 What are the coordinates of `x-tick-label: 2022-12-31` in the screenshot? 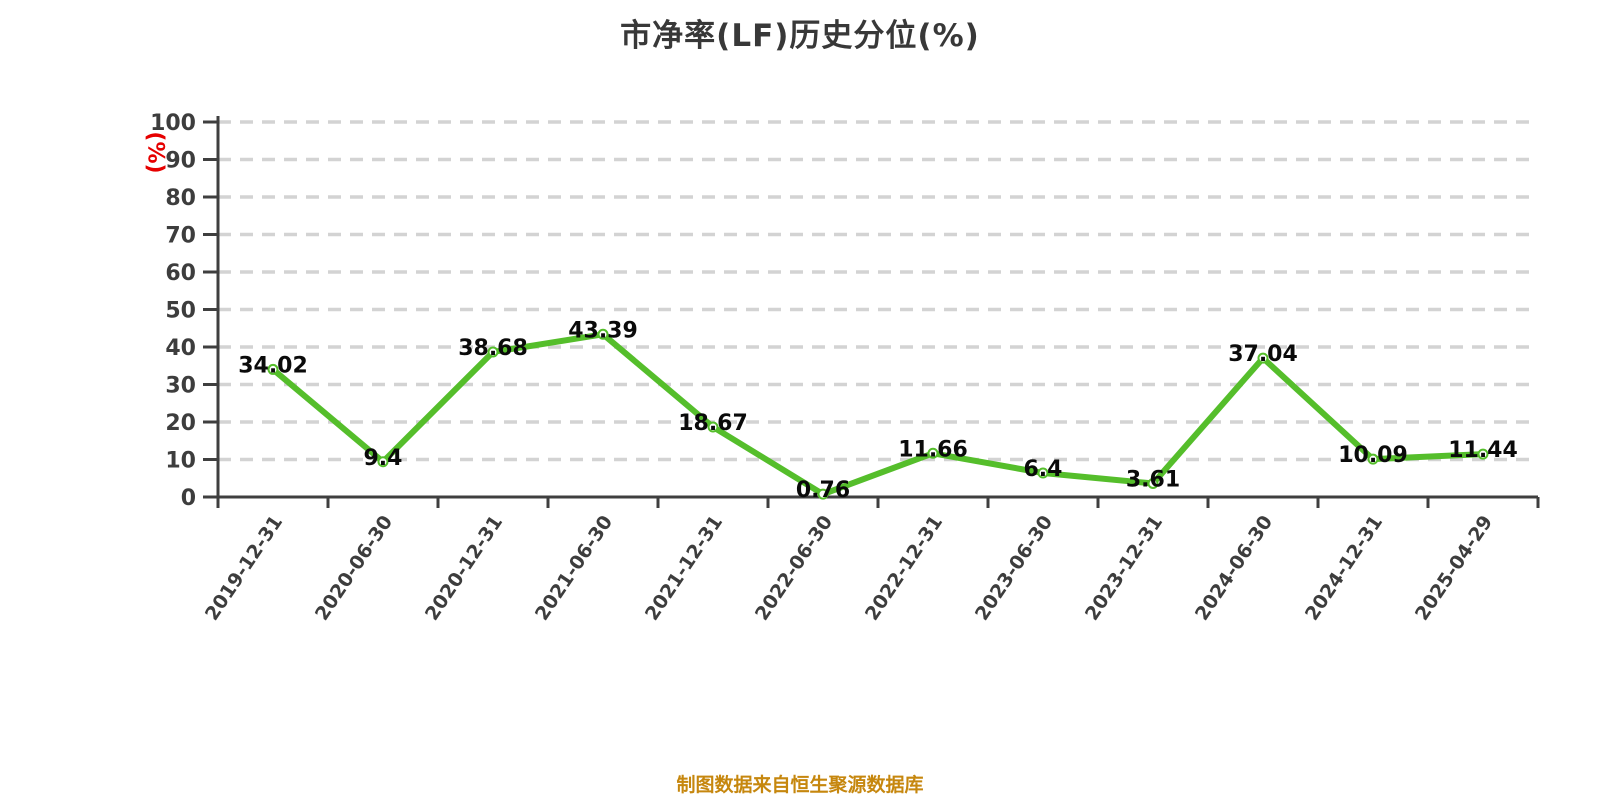 It's located at (904, 567).